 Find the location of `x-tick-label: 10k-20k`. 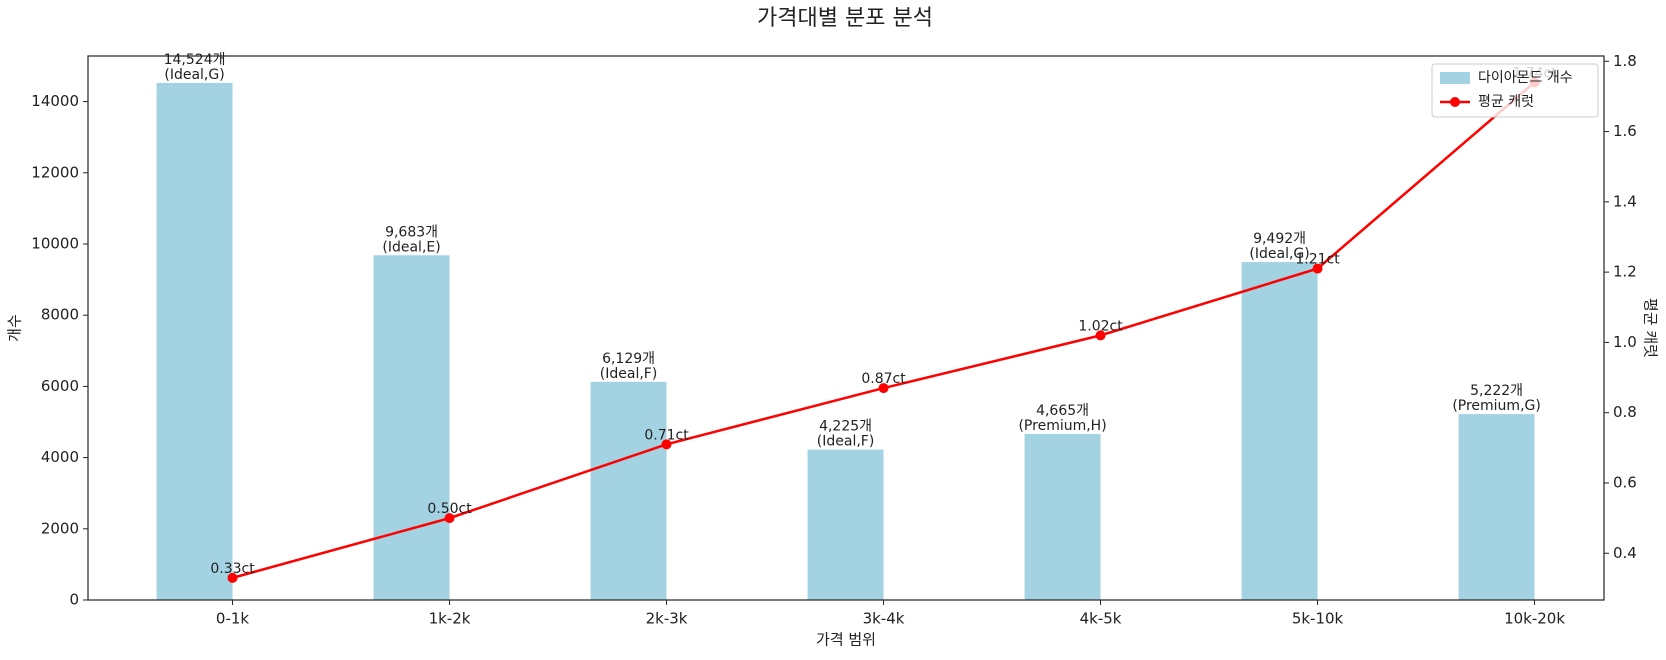

x-tick-label: 10k-20k is located at coordinates (1534, 619).